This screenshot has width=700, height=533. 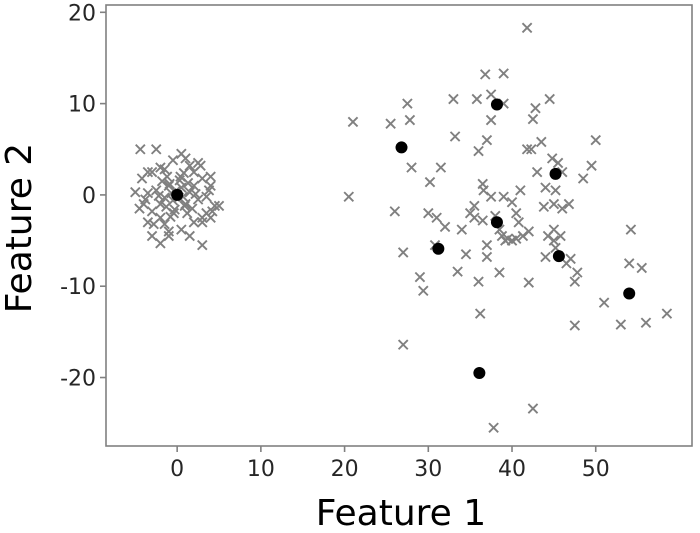 What do you see at coordinates (428, 469) in the screenshot?
I see `x-tick-label: 30` at bounding box center [428, 469].